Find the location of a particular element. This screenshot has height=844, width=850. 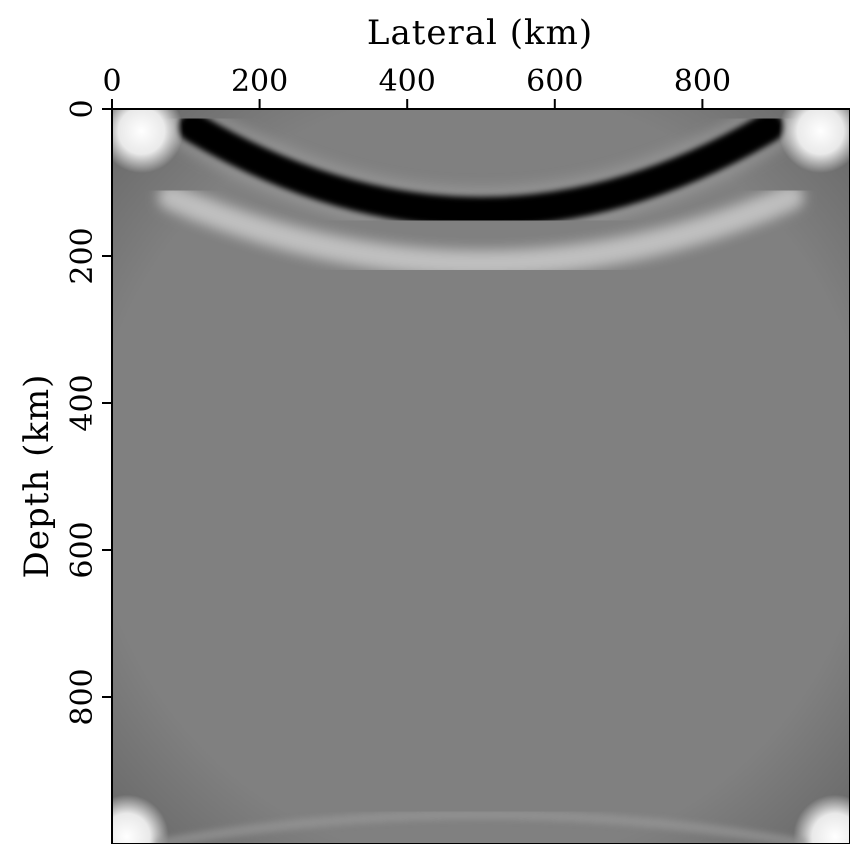

y-tick-label: 600 is located at coordinates (82, 549).